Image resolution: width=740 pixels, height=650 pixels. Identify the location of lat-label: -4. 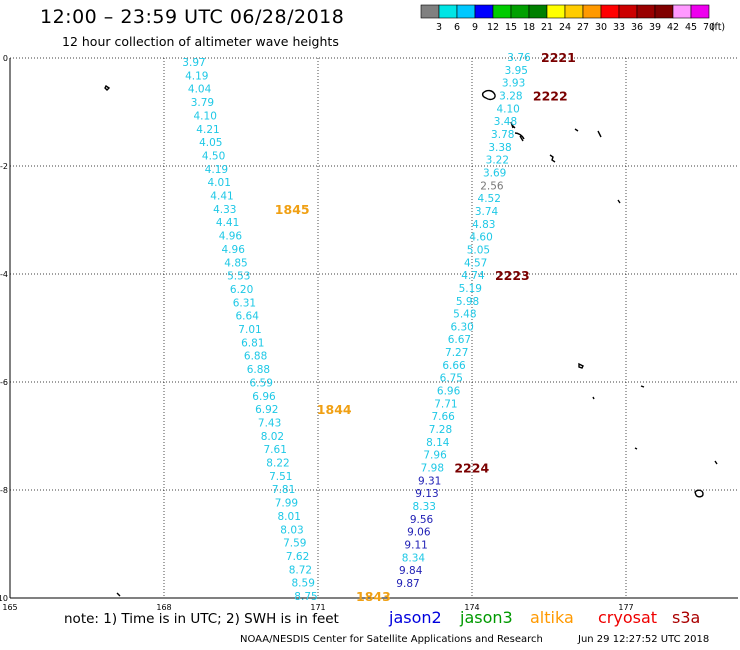
(4, 274).